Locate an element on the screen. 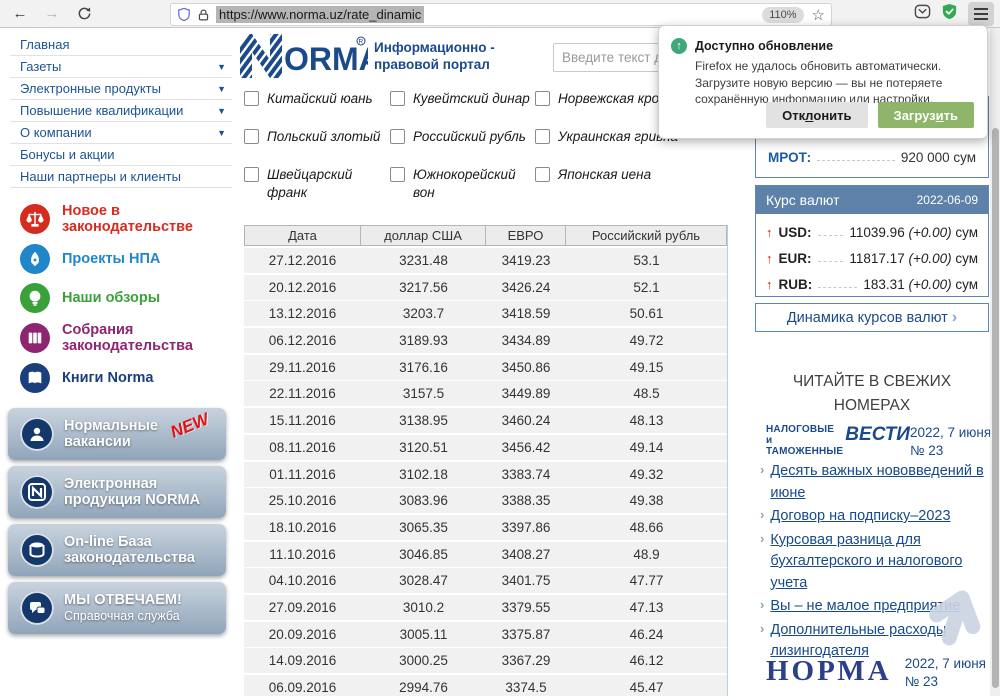 The image size is (1000, 696). cell-rate: 3419.23 is located at coordinates (526, 260).